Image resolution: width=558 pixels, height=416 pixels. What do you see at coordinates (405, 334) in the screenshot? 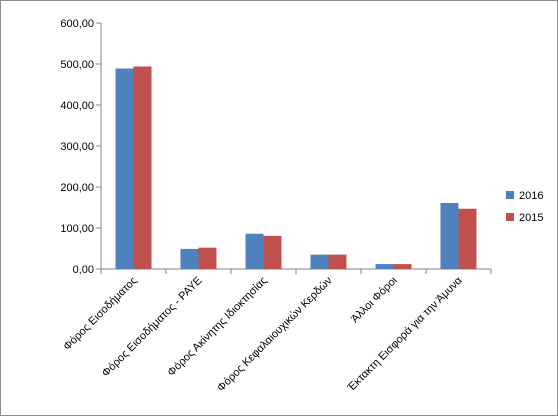
I see `x-category-label: Έκτακτη Εισφορά για την Άμυνα` at bounding box center [405, 334].